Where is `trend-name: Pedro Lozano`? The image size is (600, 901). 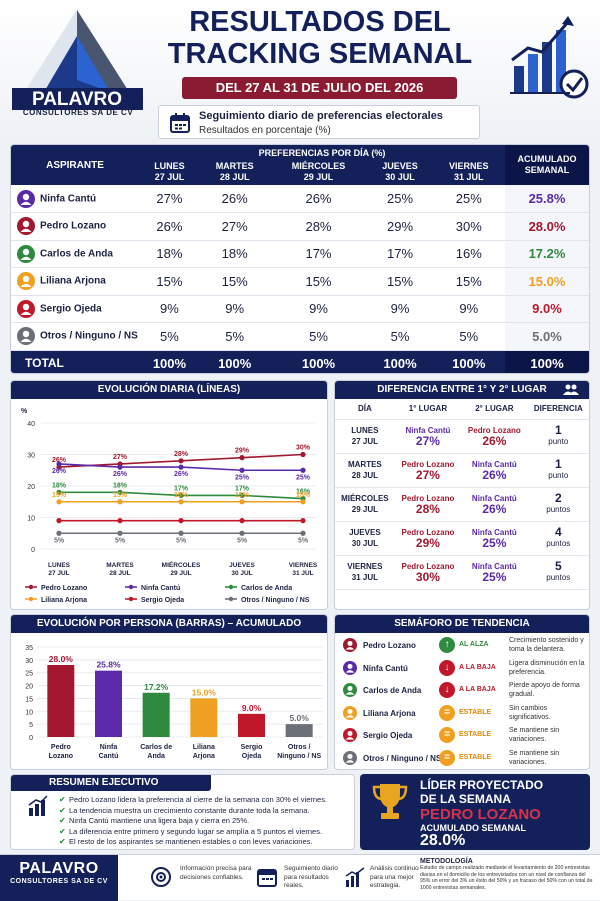 trend-name: Pedro Lozano is located at coordinates (389, 645).